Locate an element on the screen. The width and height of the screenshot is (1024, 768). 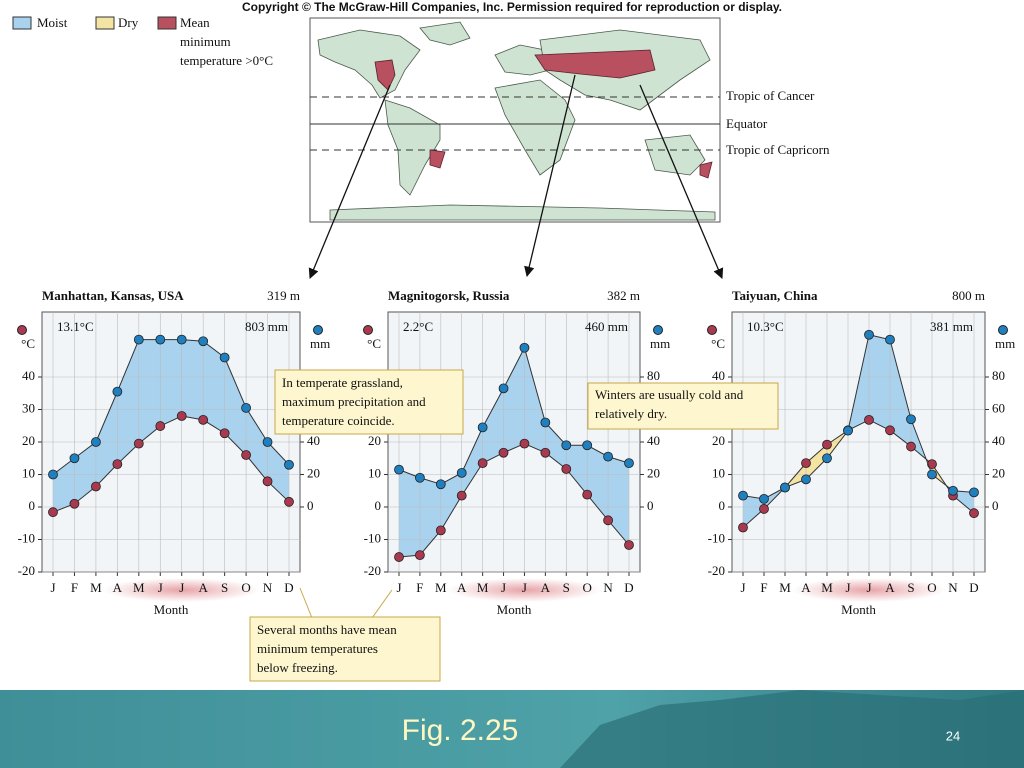
y-tick-label: 10 is located at coordinates (374, 472).